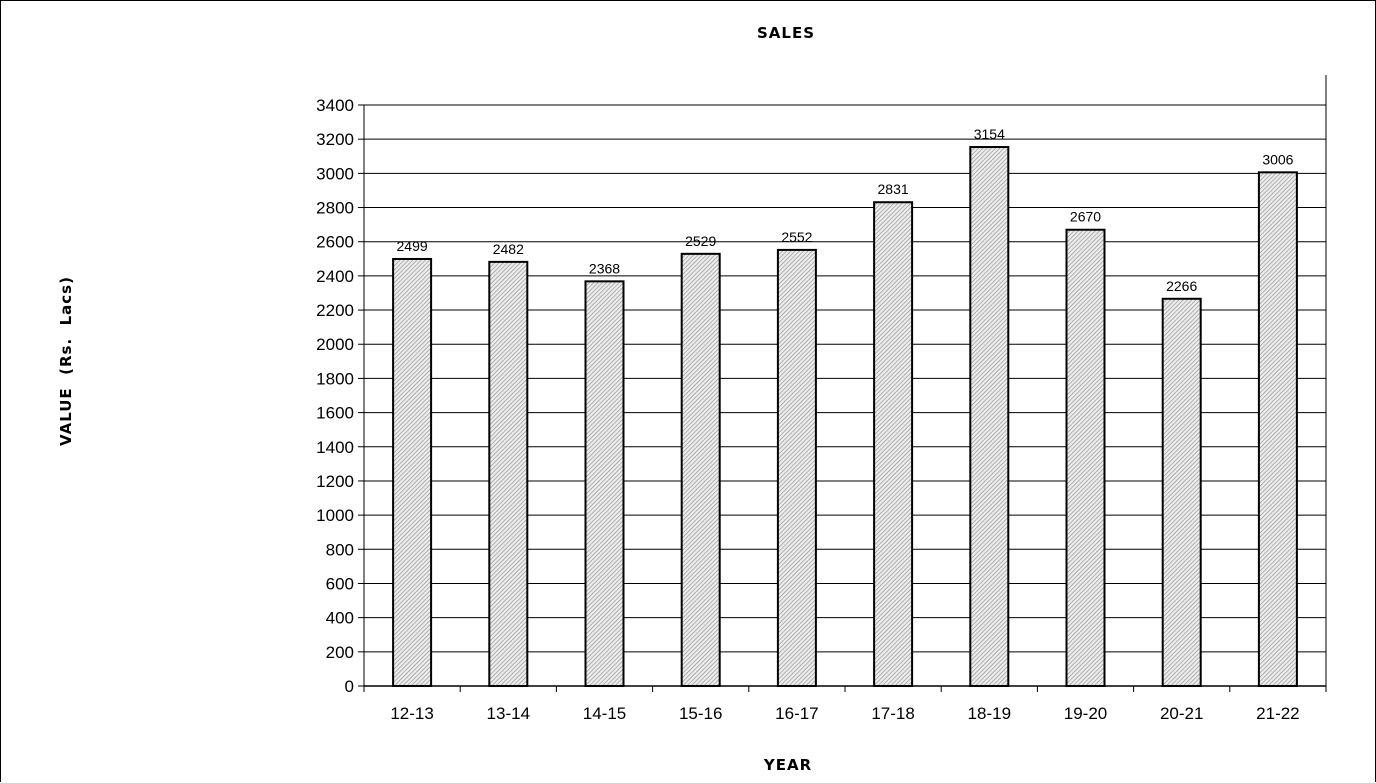 The height and width of the screenshot is (783, 1376). I want to click on x-tick-label-21-22: 21-22, so click(1277, 713).